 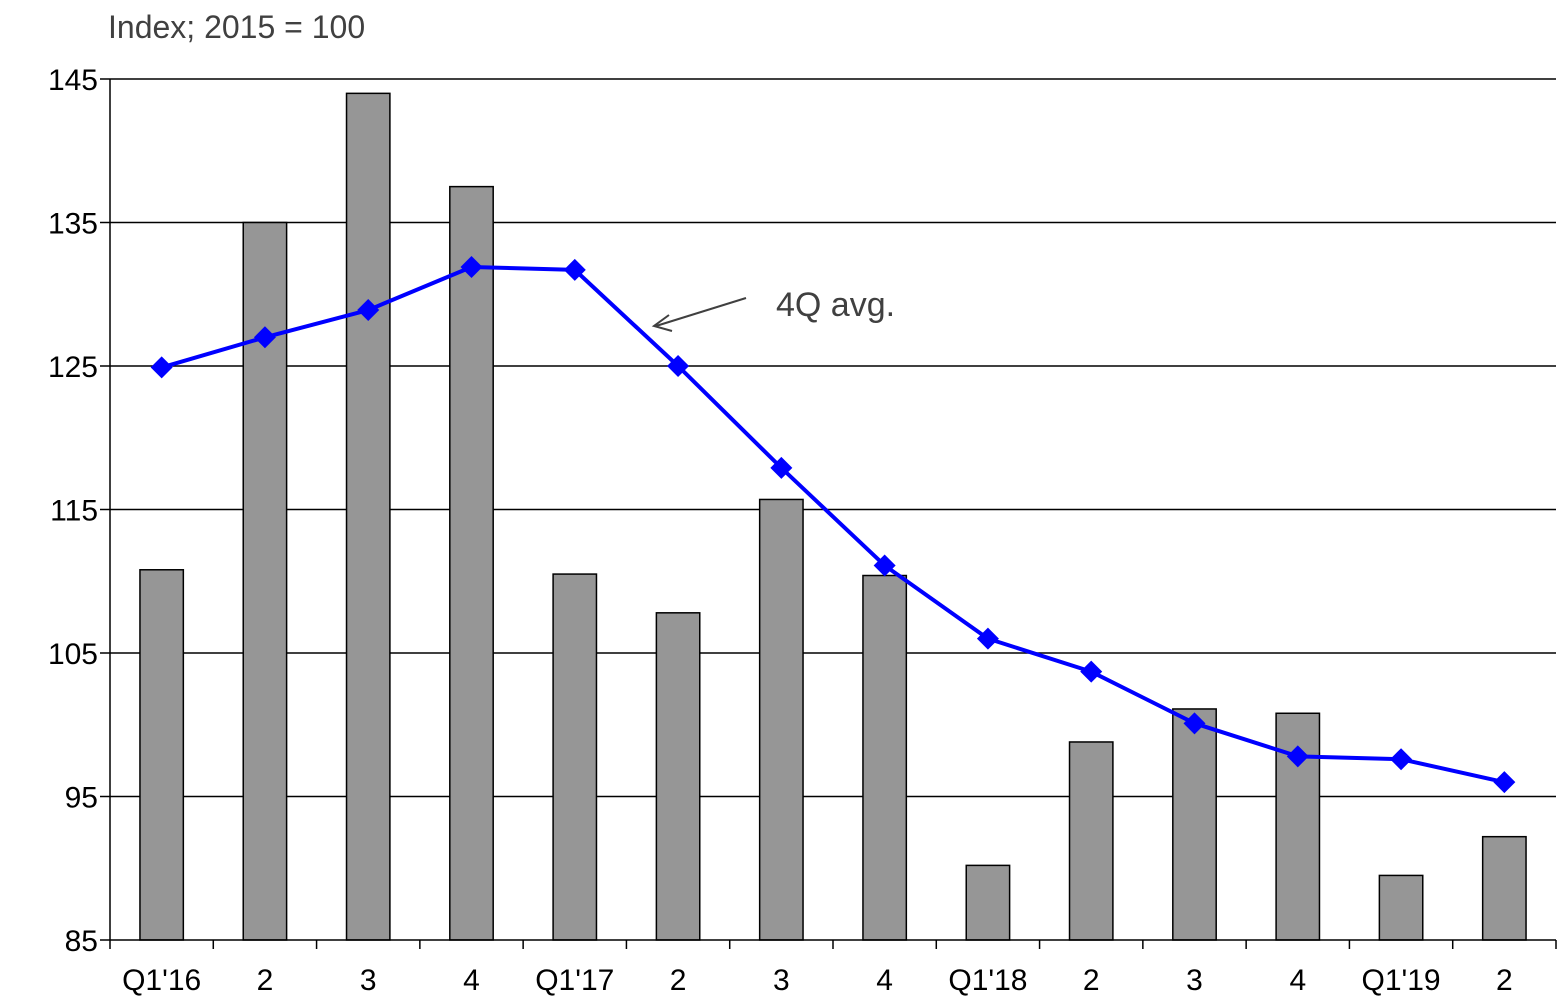 I want to click on x-tick-label: Q1'18, so click(x=987, y=980).